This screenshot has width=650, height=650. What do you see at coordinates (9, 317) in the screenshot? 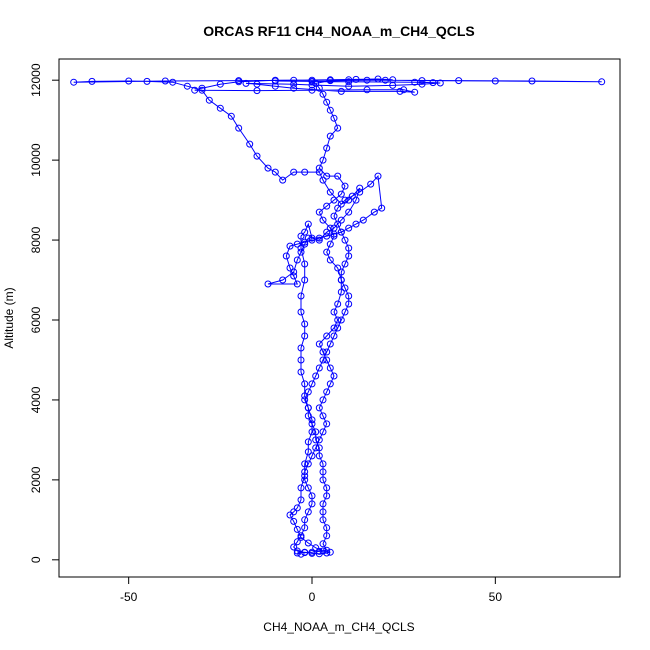
I see `y-axis-label: Altitude (m)` at bounding box center [9, 317].